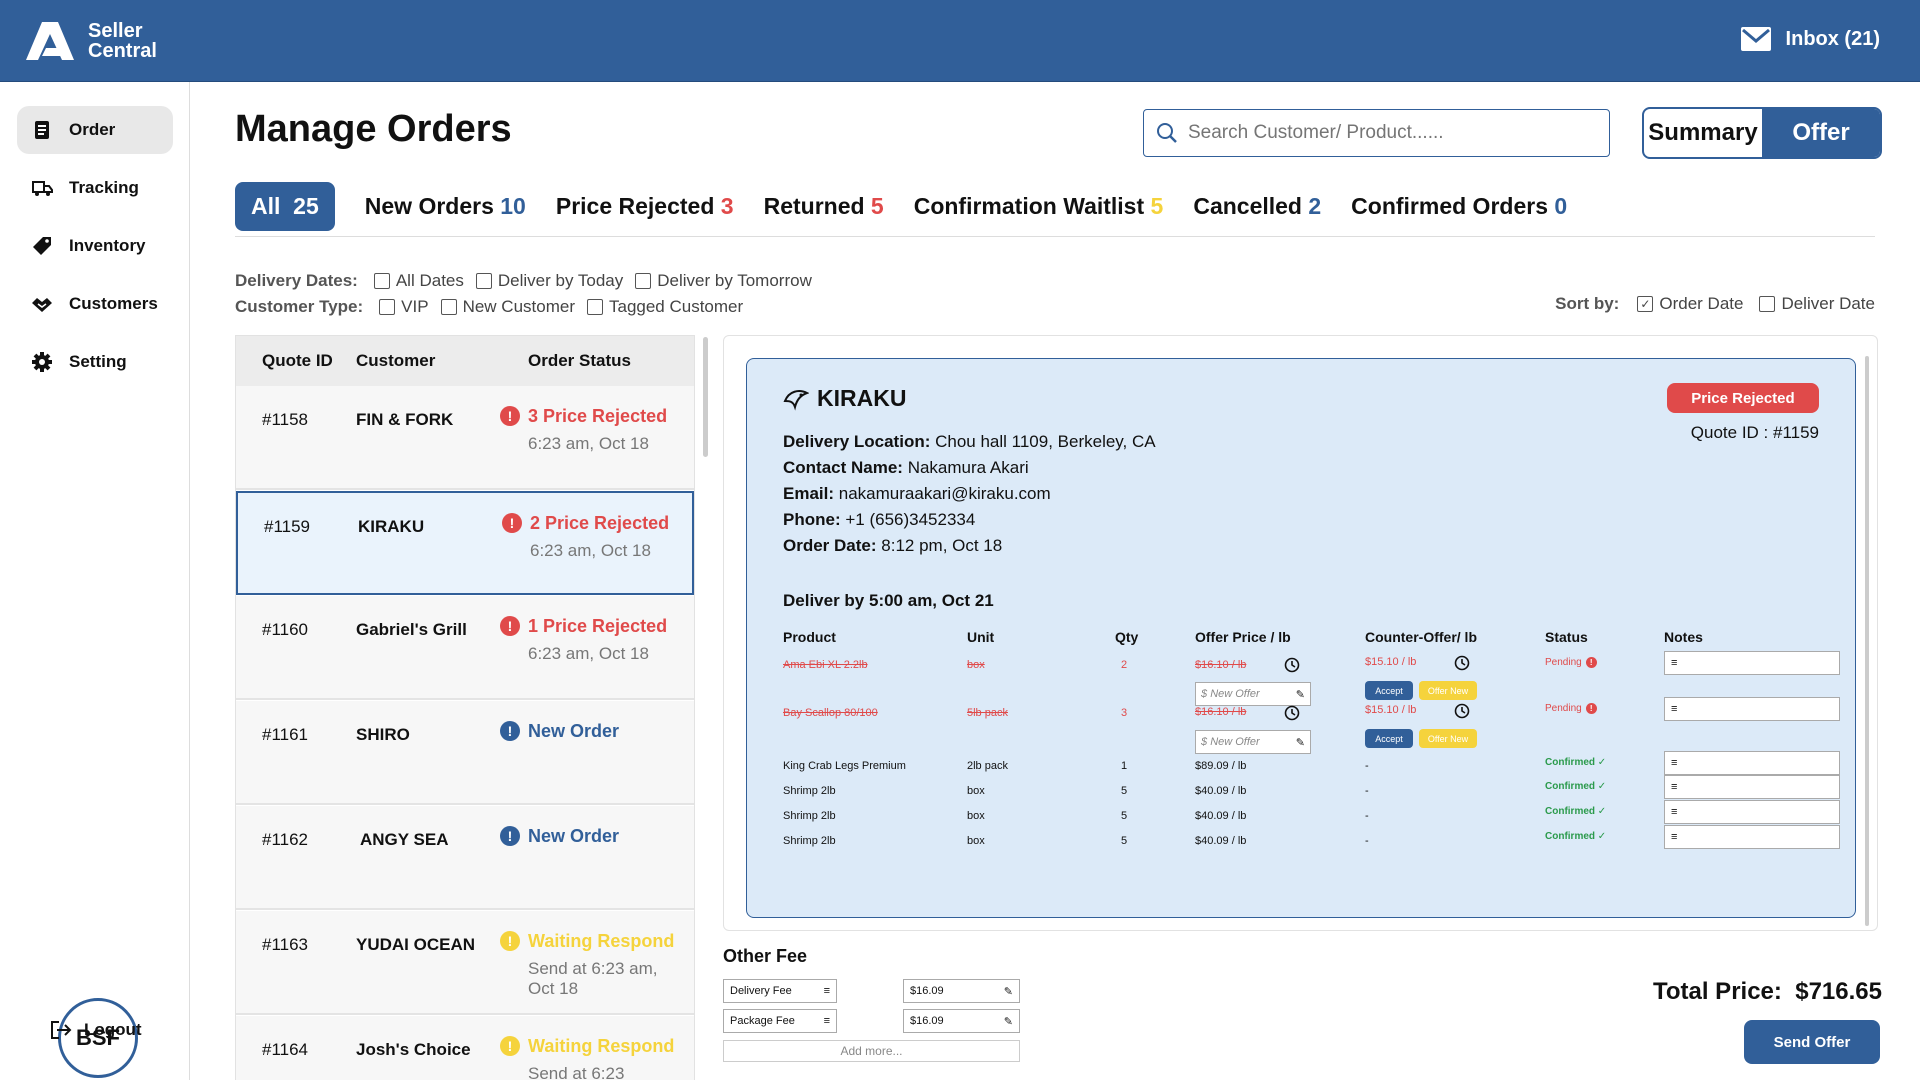 The image size is (1920, 1084). Describe the element at coordinates (824, 206) in the screenshot. I see `tab-returned: Returned 5` at that location.